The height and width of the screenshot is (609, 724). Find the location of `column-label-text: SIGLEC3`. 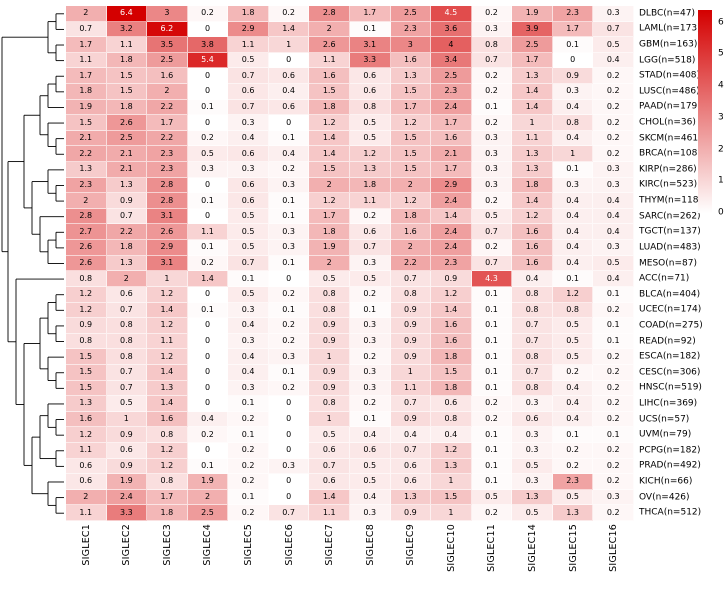

column-label-text: SIGLEC3 is located at coordinates (167, 545).